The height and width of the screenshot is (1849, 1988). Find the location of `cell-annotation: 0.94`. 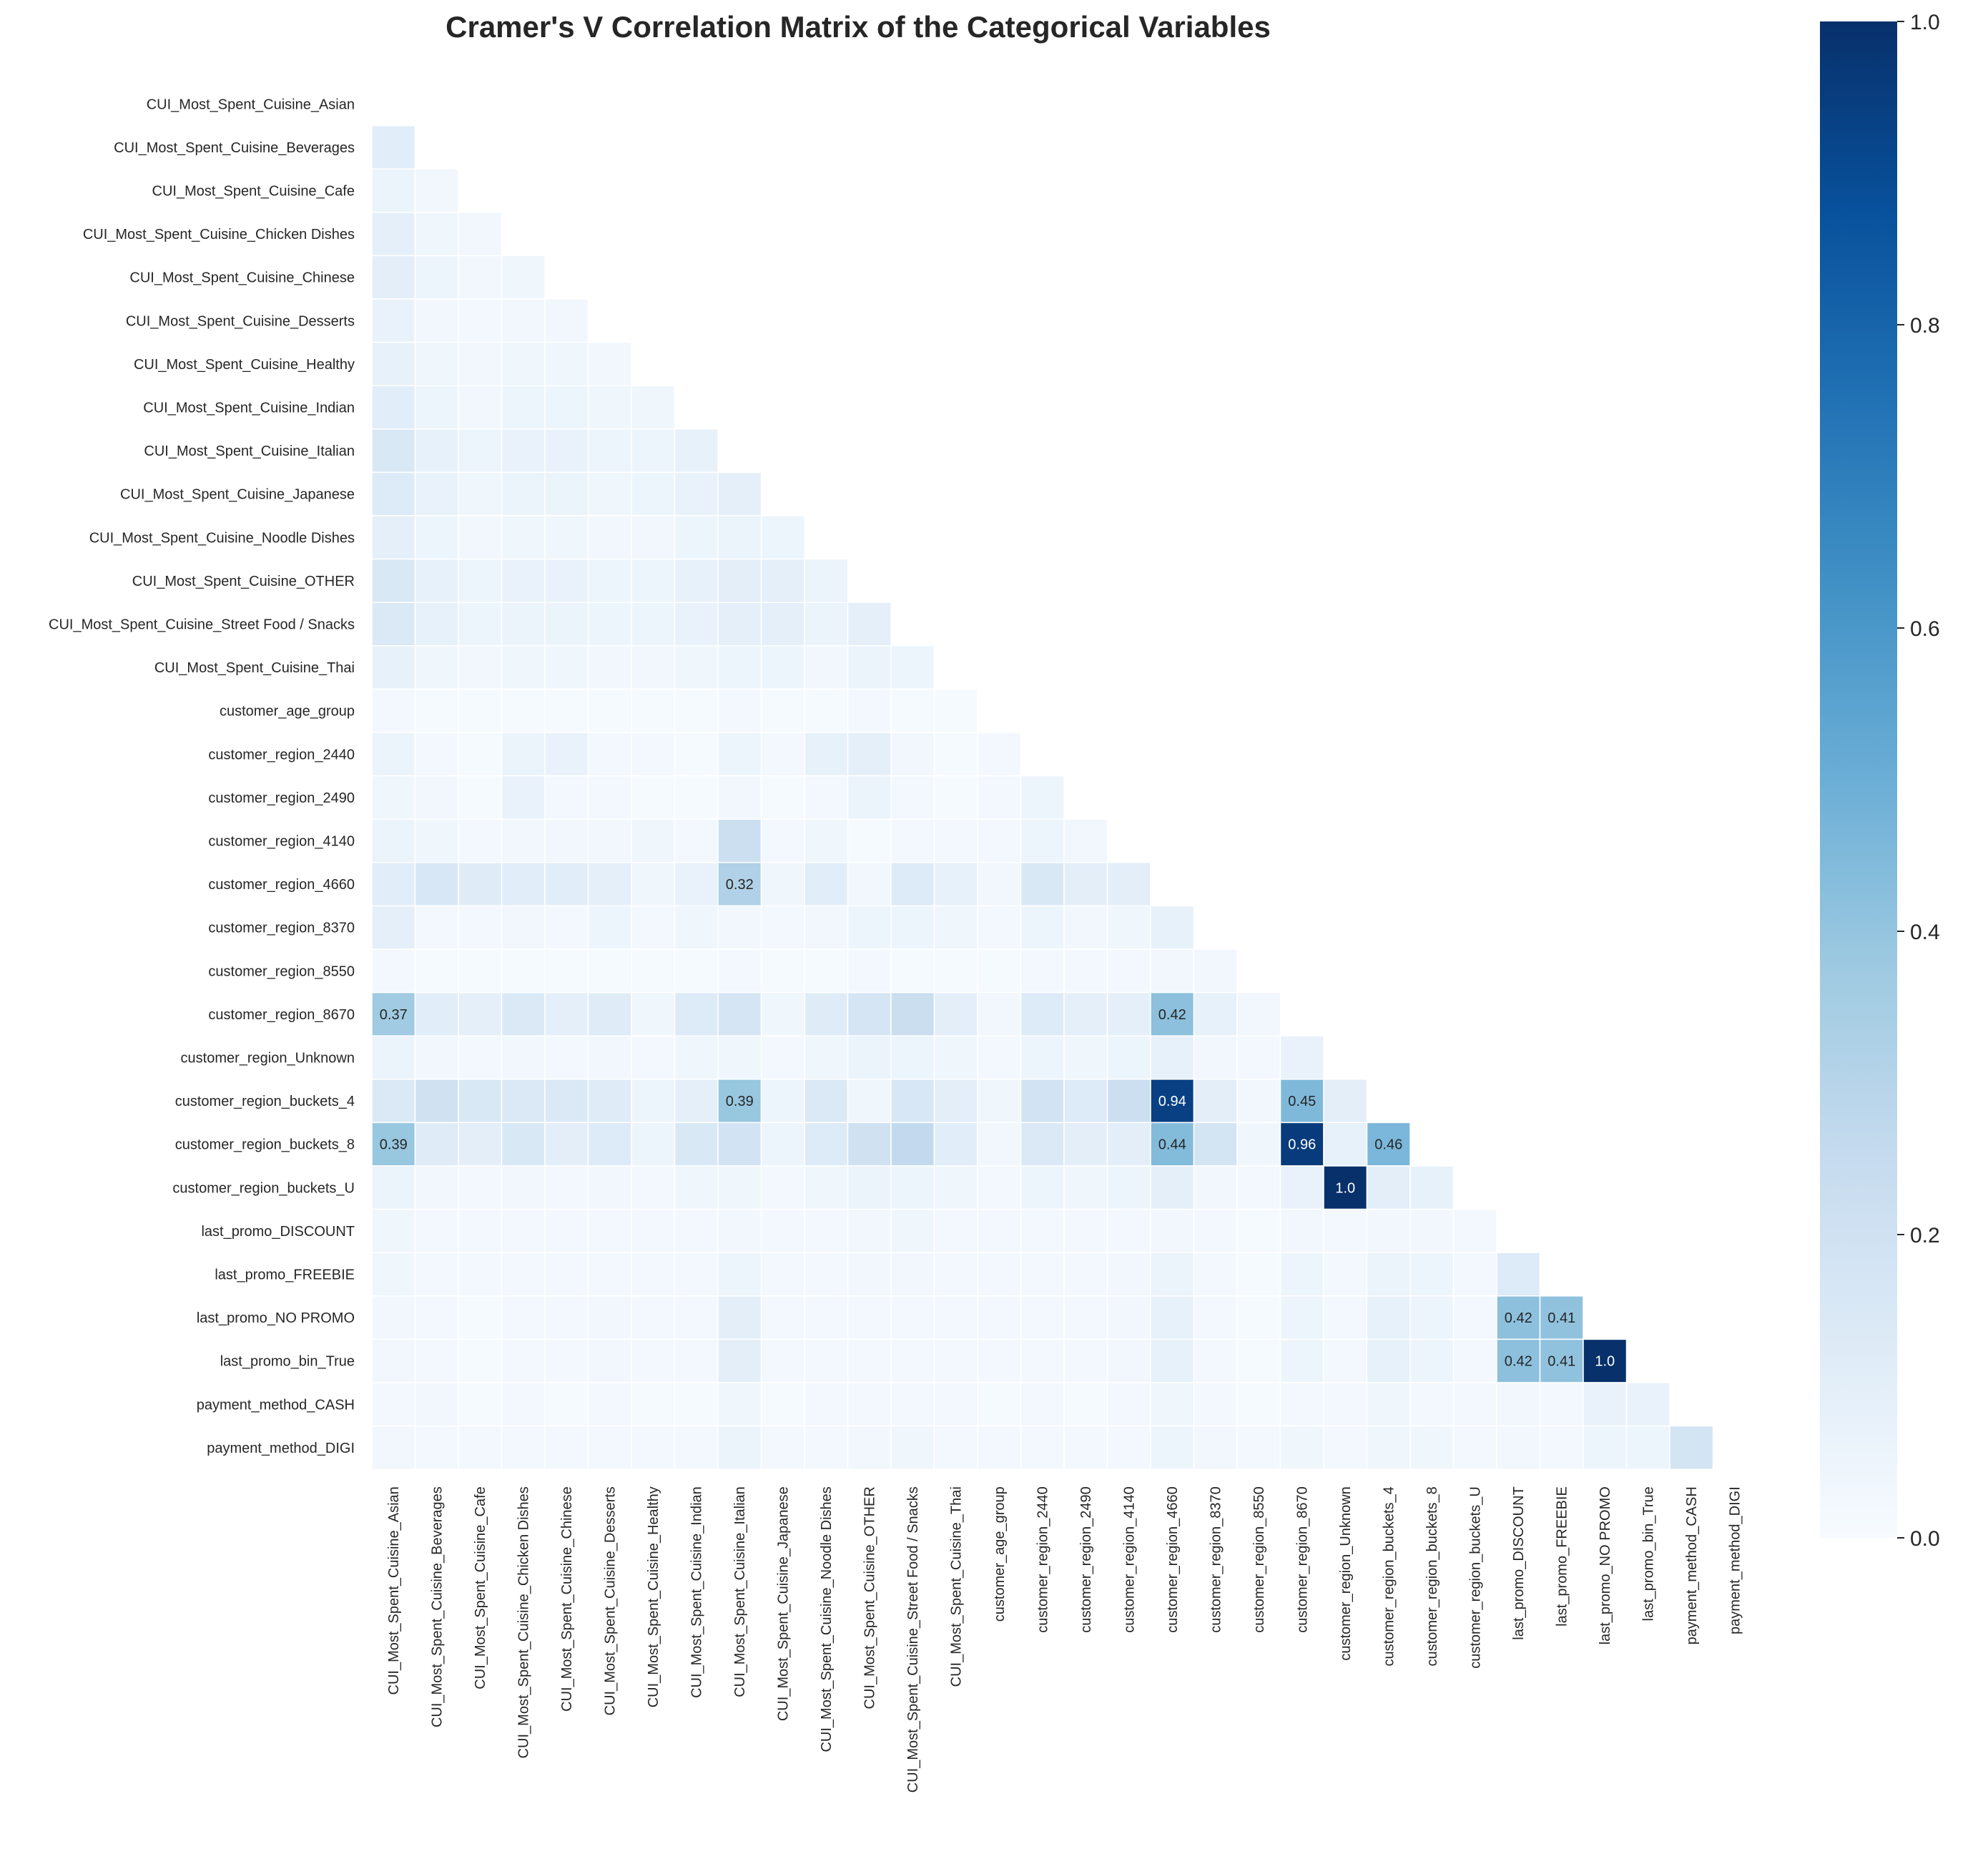

cell-annotation: 0.94 is located at coordinates (1172, 1101).